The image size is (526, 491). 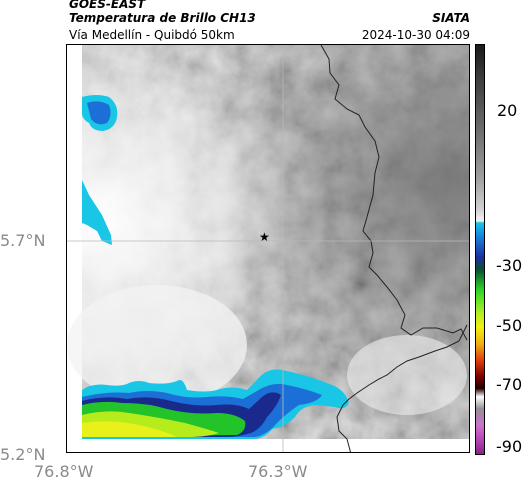 What do you see at coordinates (507, 110) in the screenshot?
I see `colorbar-label: 20` at bounding box center [507, 110].